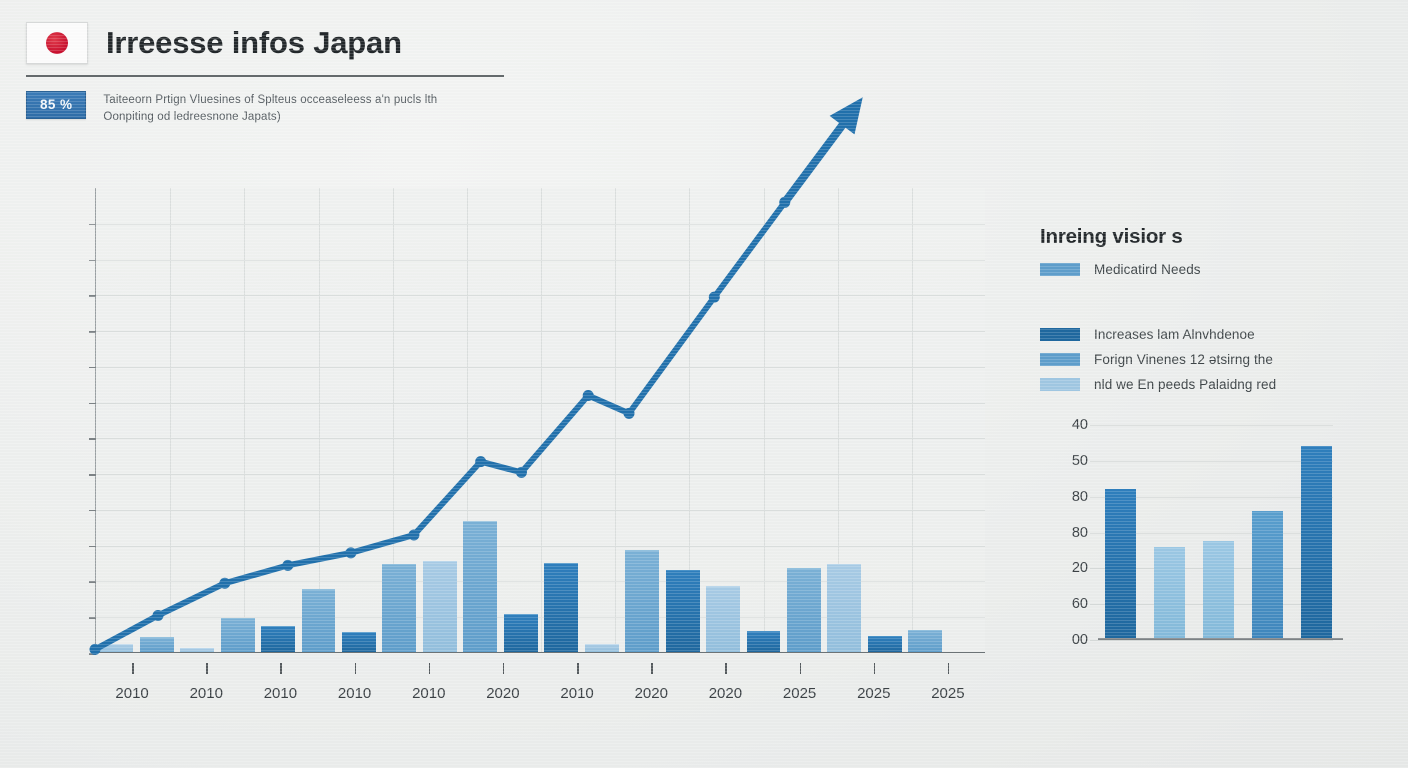 This screenshot has width=1408, height=768. I want to click on y-axis-title: (Peppdieyńris pnàejbgas), so click(0, 438).